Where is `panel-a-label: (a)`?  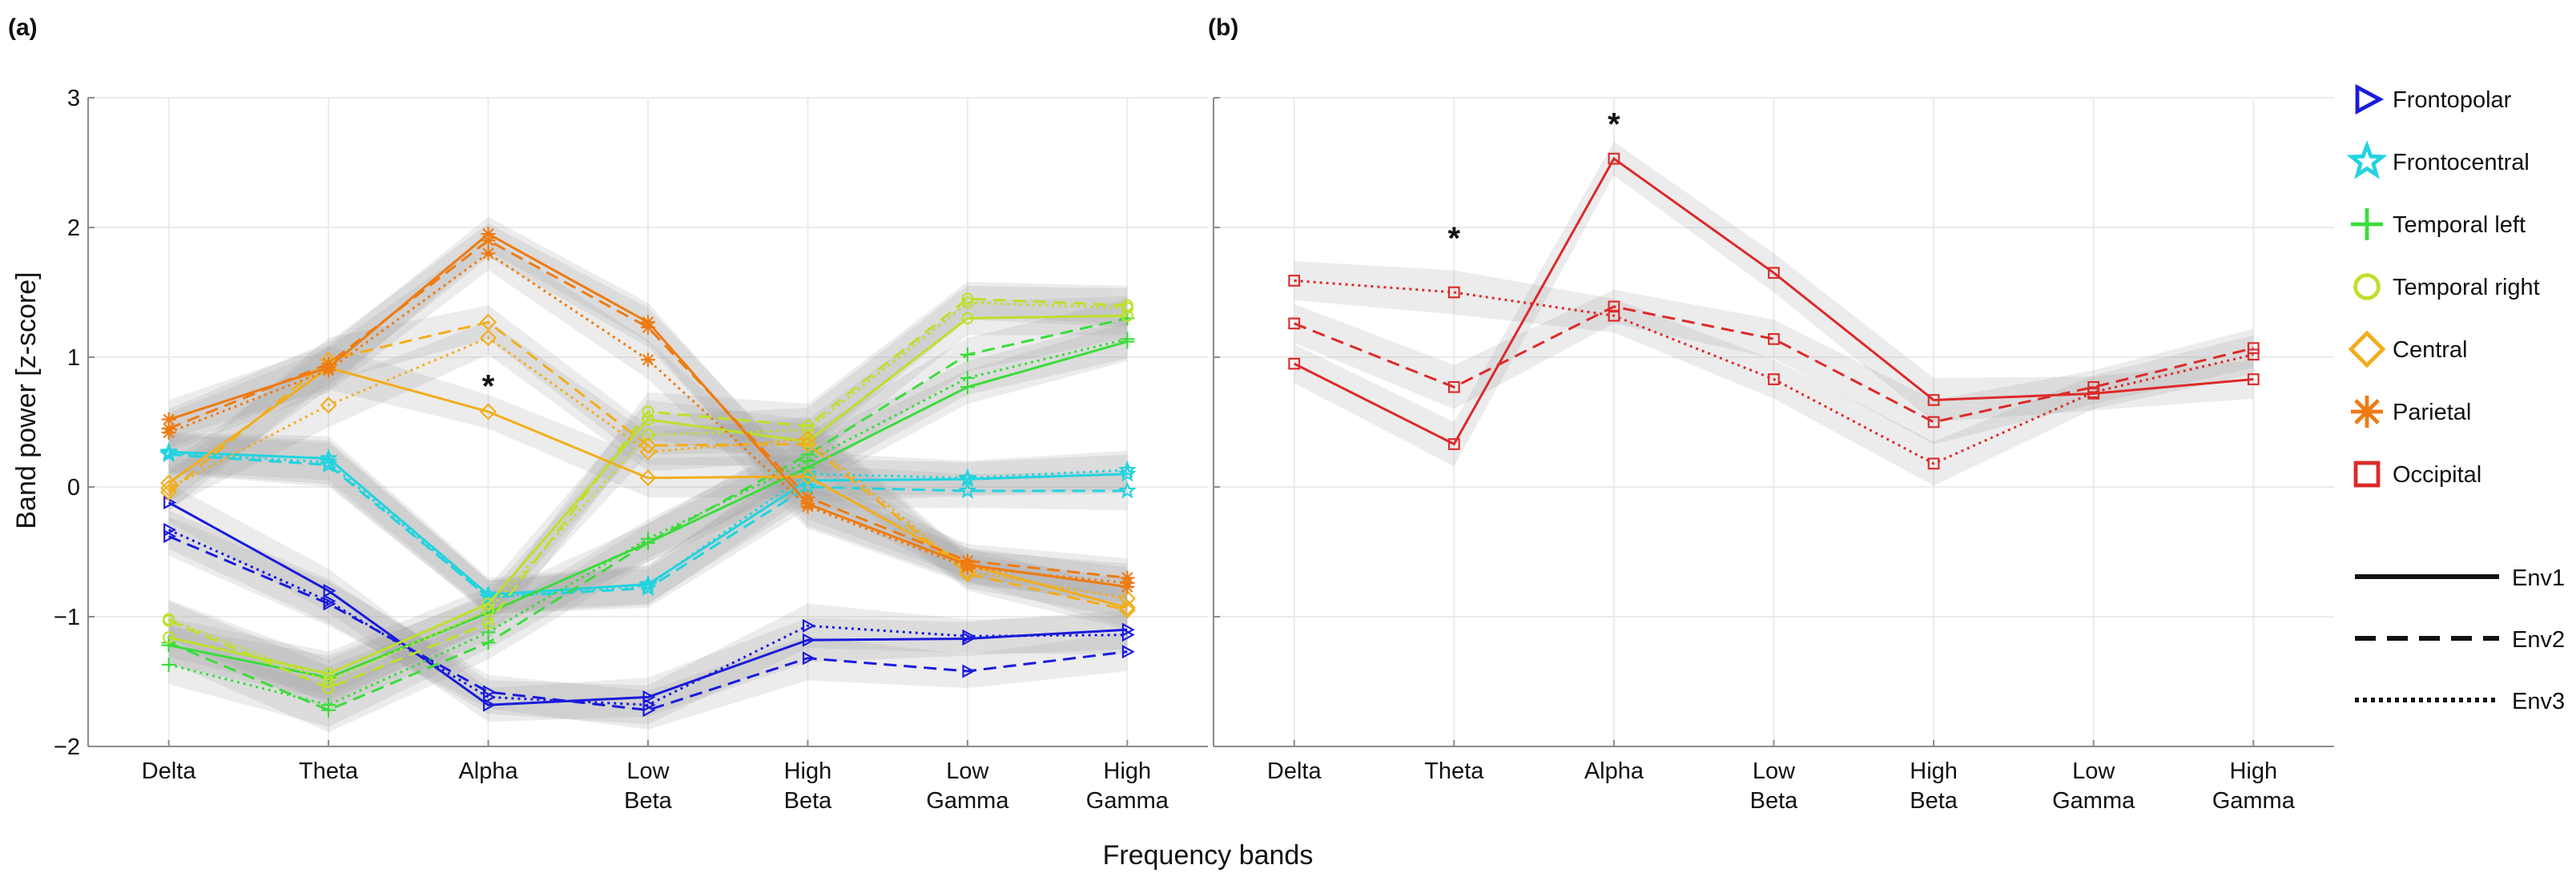
panel-a-label: (a) is located at coordinates (23, 28).